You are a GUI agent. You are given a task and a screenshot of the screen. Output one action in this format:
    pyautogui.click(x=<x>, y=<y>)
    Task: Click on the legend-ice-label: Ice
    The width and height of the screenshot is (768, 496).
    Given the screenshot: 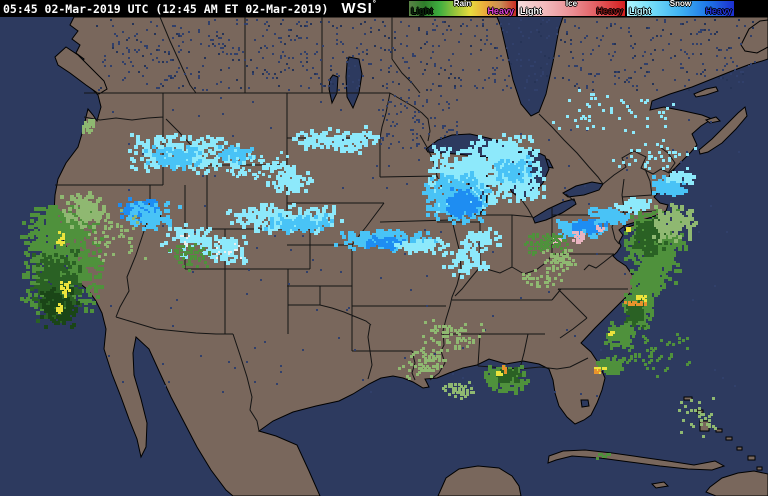 What is the action you would take?
    pyautogui.click(x=571, y=4)
    